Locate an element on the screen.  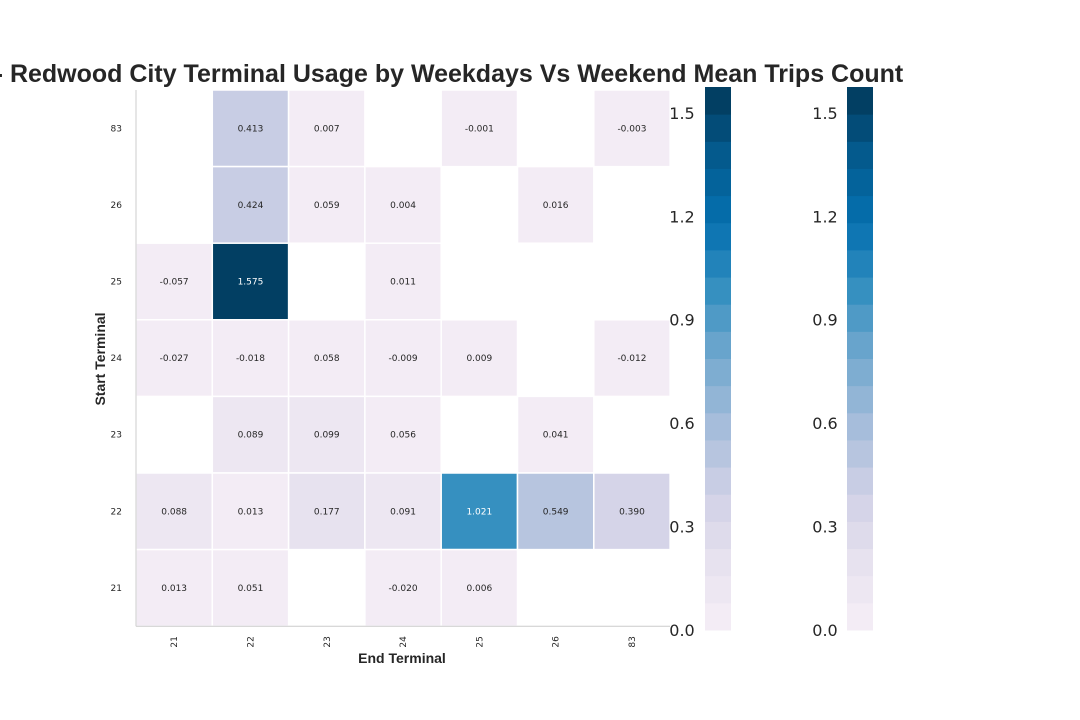
cell-value-label: -0.012 is located at coordinates (631, 359).